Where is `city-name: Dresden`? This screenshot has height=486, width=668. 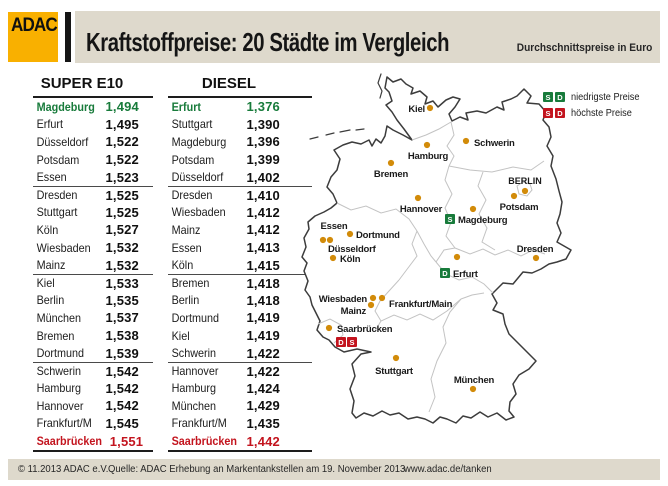
city-name: Dresden is located at coordinates (57, 195).